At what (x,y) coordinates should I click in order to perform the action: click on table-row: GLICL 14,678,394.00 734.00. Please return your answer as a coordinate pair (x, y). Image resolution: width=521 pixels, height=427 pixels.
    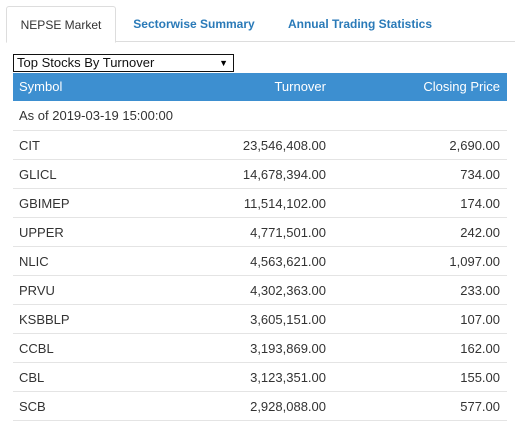
    Looking at the image, I should click on (260, 174).